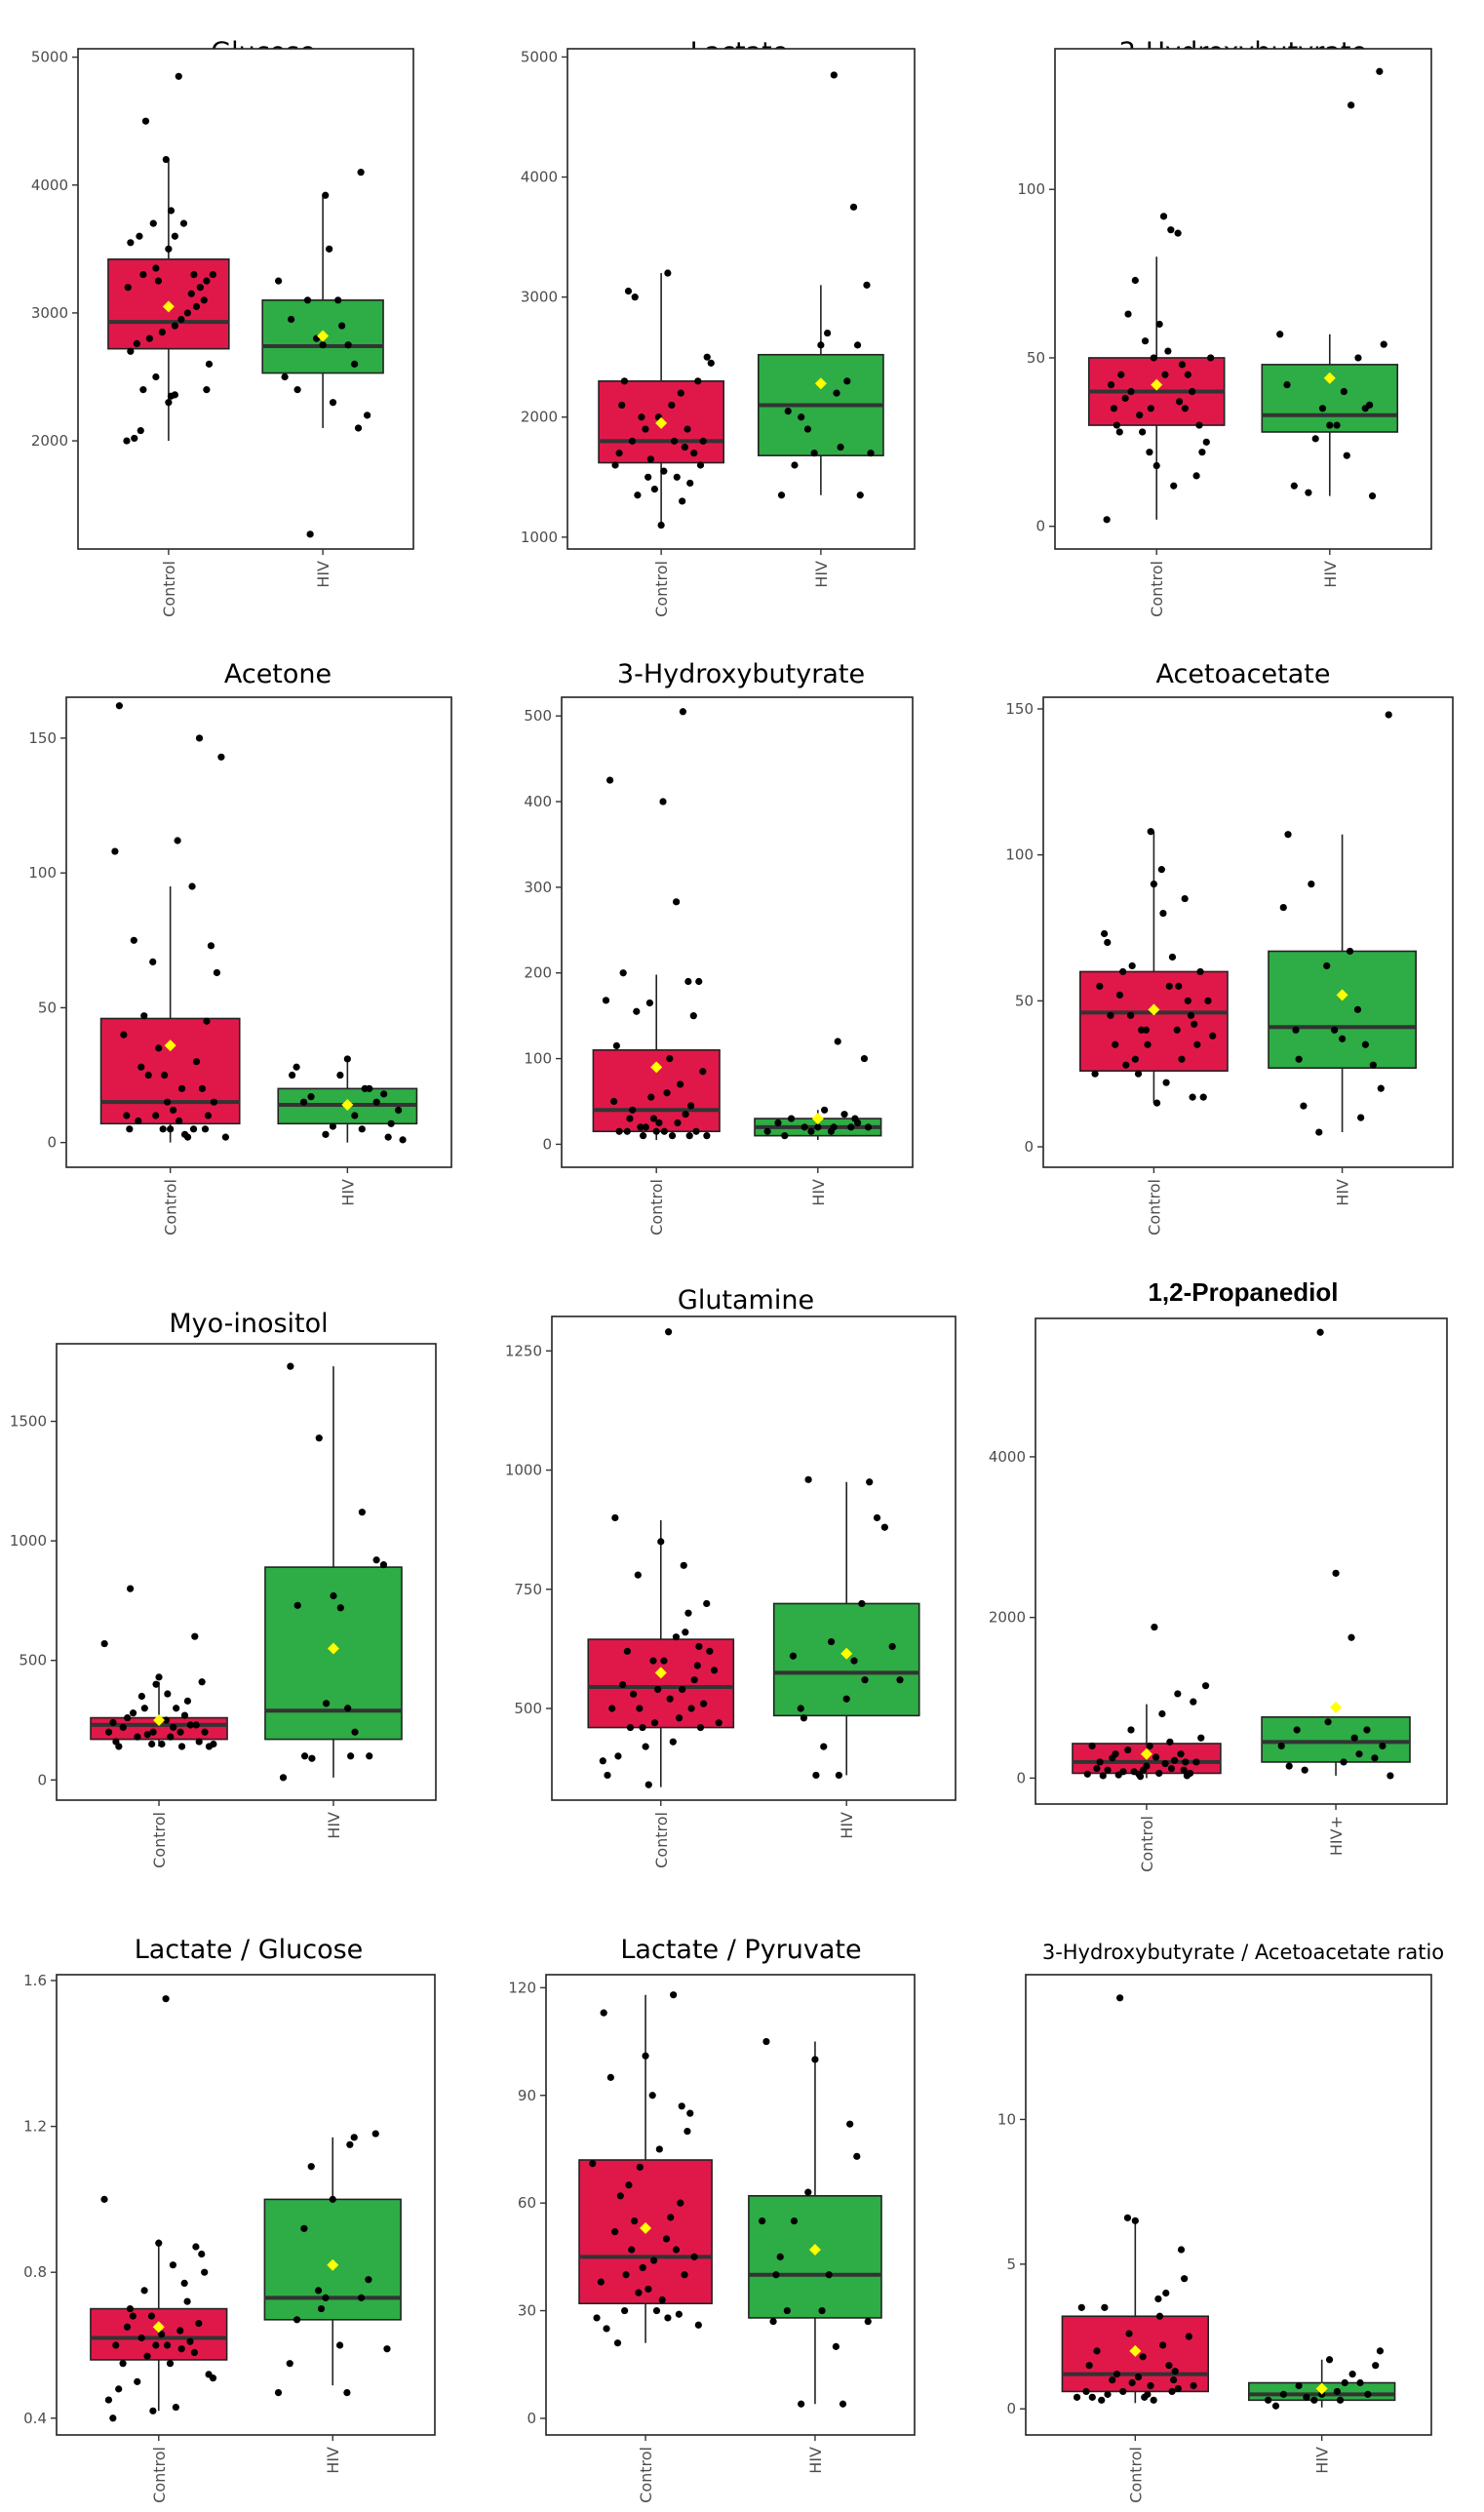 The height and width of the screenshot is (2512, 1484). Describe the element at coordinates (1248, 932) in the screenshot. I see `plot-frame` at that location.